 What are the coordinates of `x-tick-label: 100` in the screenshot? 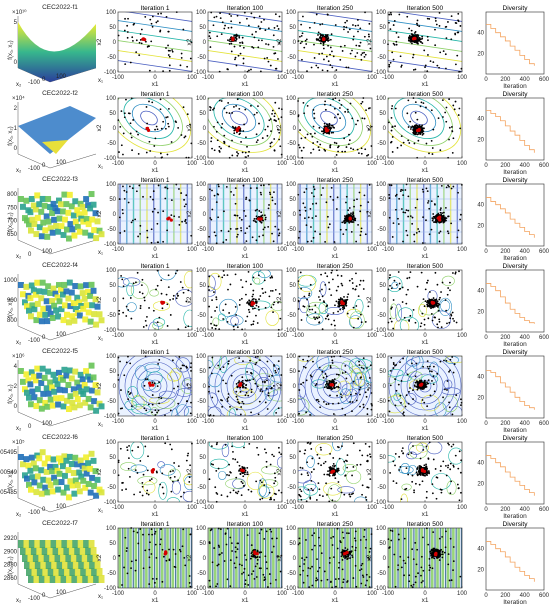 It's located at (282, 422).